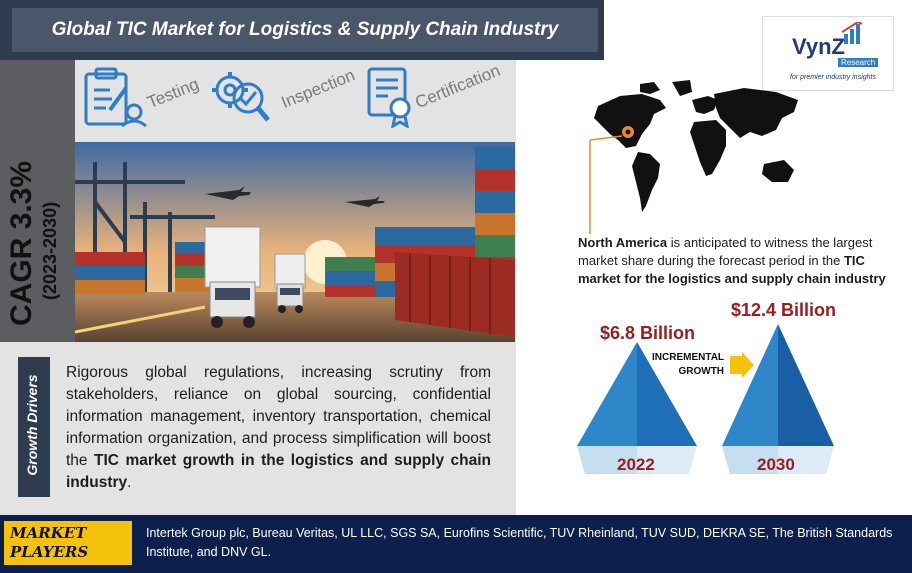  What do you see at coordinates (648, 333) in the screenshot?
I see `value-2022: $6.8 Billion` at bounding box center [648, 333].